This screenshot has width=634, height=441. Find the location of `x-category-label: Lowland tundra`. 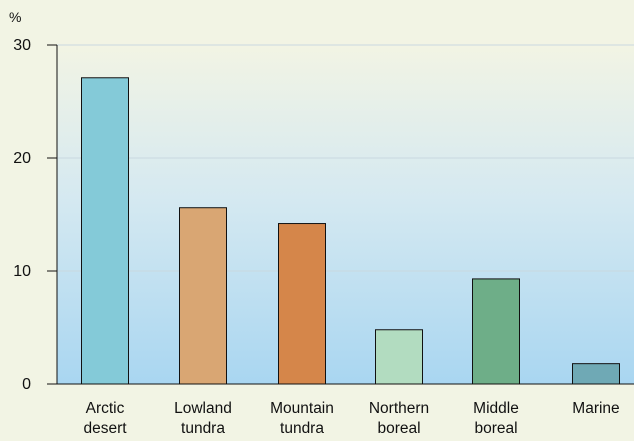

x-category-label: Lowland tundra is located at coordinates (203, 418).